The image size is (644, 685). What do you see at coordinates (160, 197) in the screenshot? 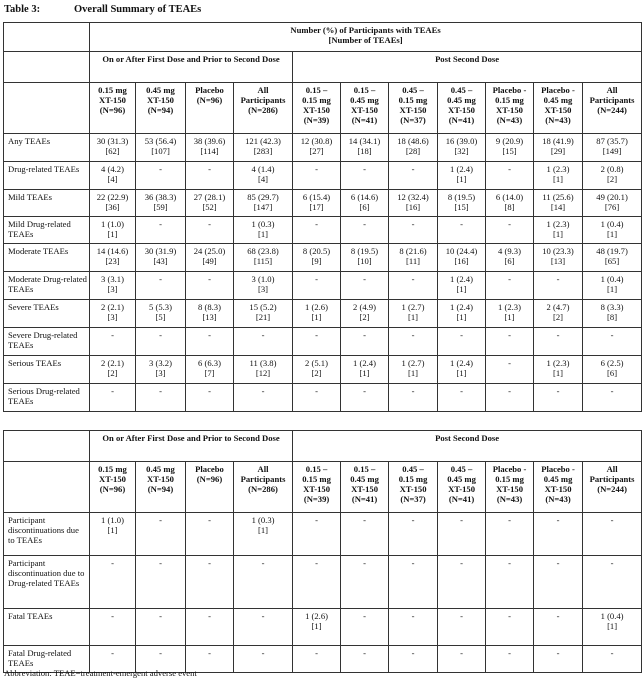
I see `cell-line: 36 (38.3)` at bounding box center [160, 197].